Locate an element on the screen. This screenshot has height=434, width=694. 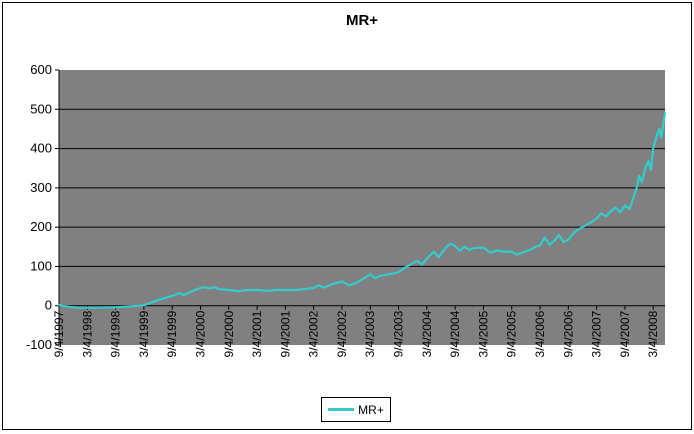
legend-series-label: MR+ is located at coordinates (371, 409).